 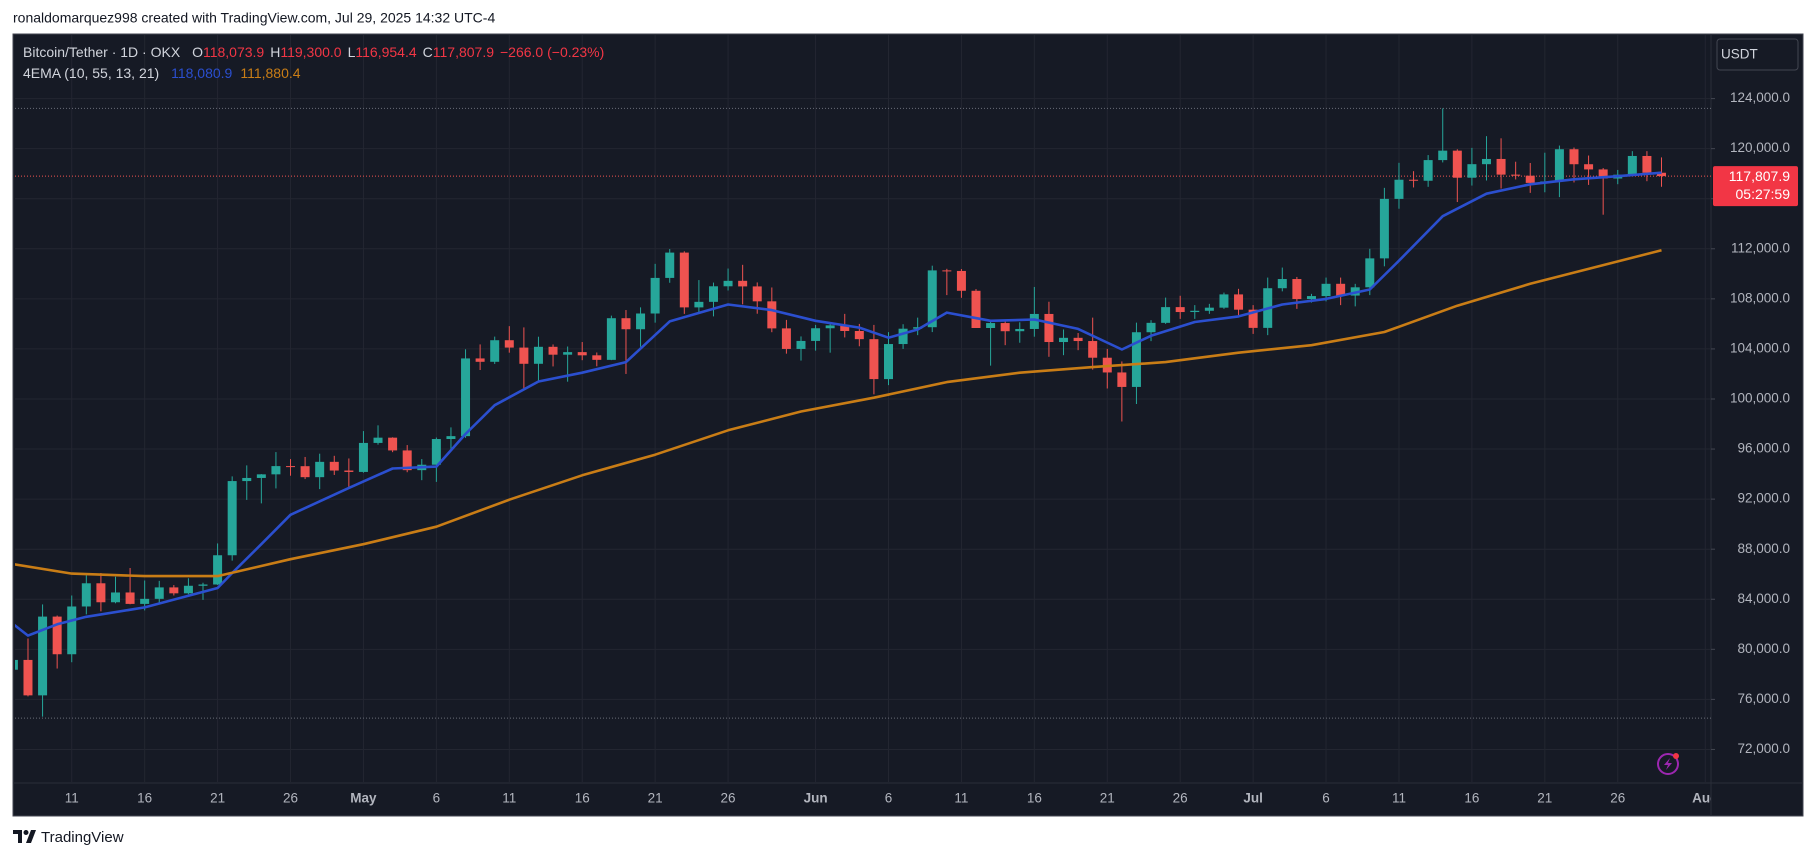 What do you see at coordinates (552, 52) in the screenshot?
I see `change: −266.0 (−0.23%)` at bounding box center [552, 52].